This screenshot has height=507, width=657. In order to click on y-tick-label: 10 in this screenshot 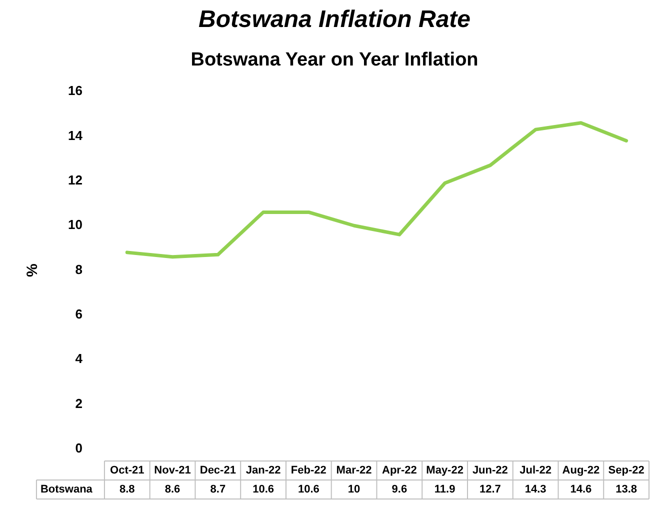, I will do `click(75, 224)`.